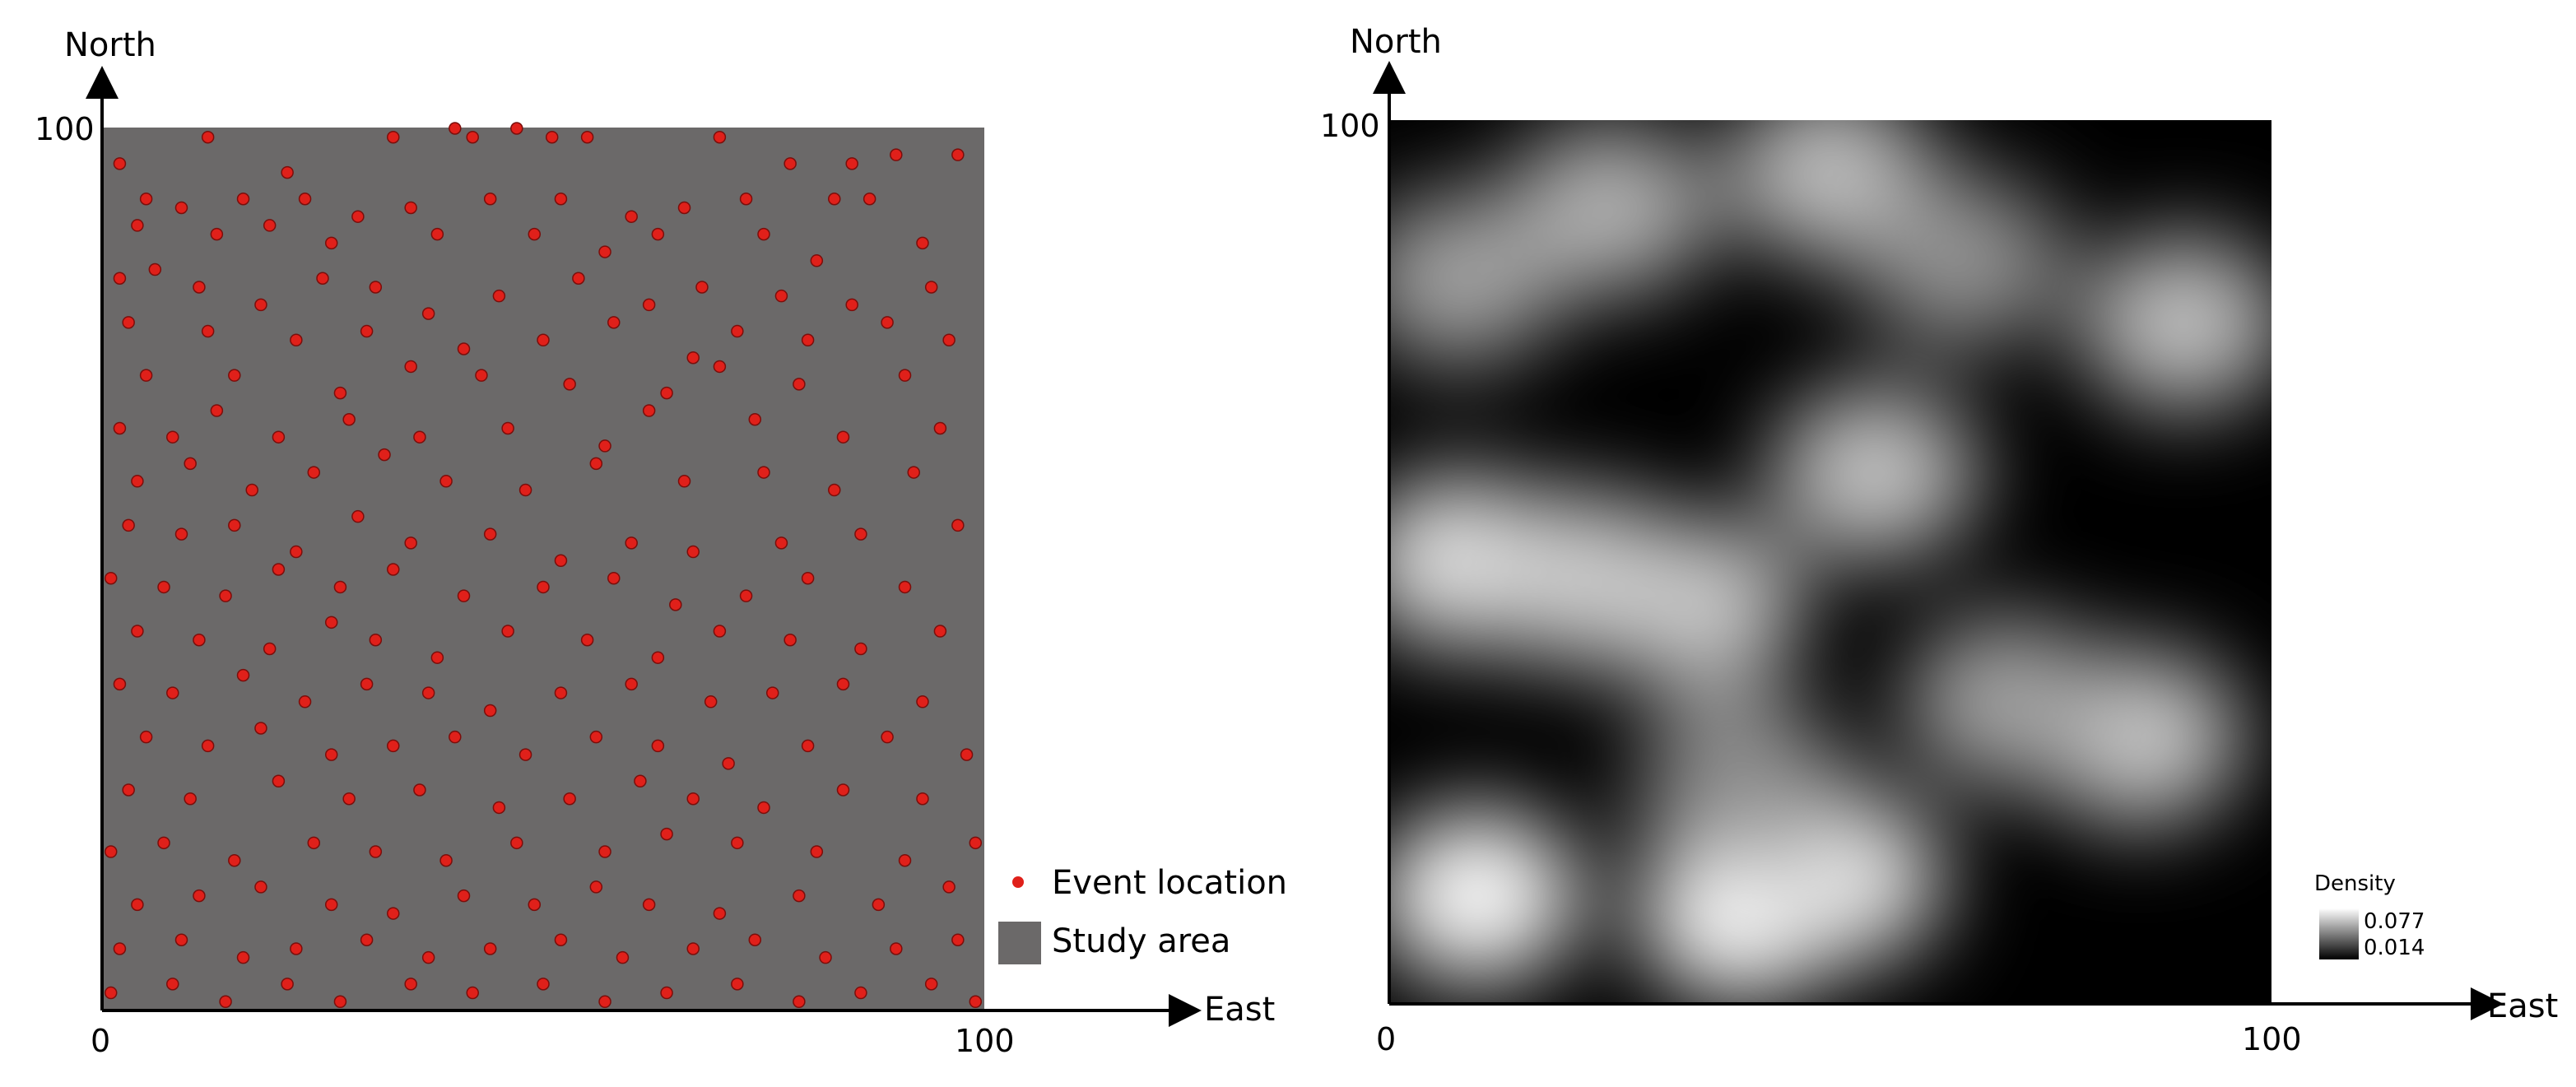 This screenshot has height=1087, width=2576. What do you see at coordinates (1142, 914) in the screenshot?
I see `left-legend: Event location Study area` at bounding box center [1142, 914].